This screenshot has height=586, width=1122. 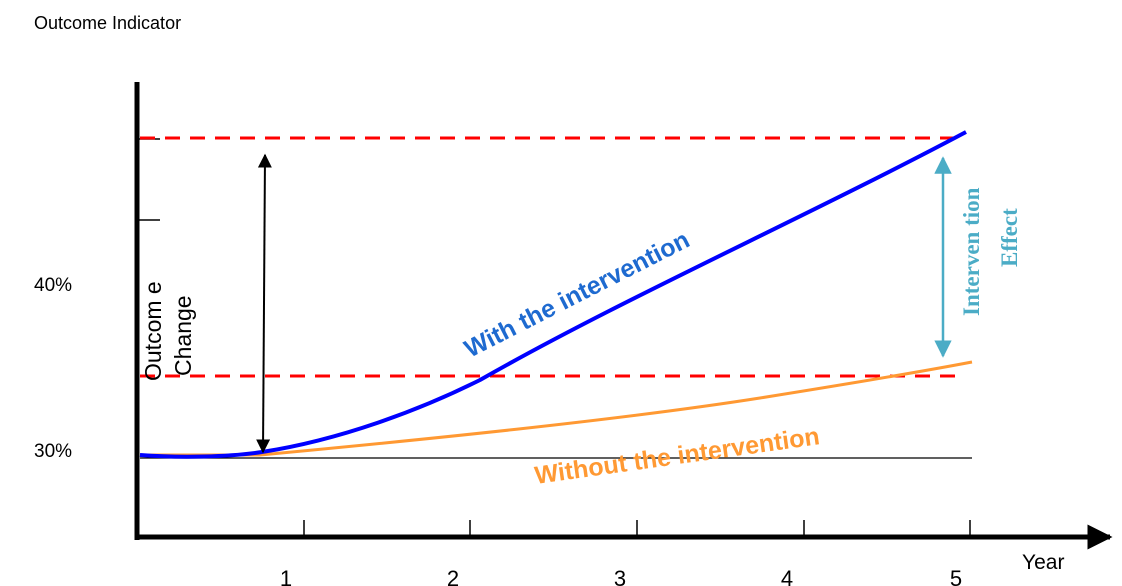 What do you see at coordinates (264, 303) in the screenshot?
I see `outcome-change-arrow` at bounding box center [264, 303].